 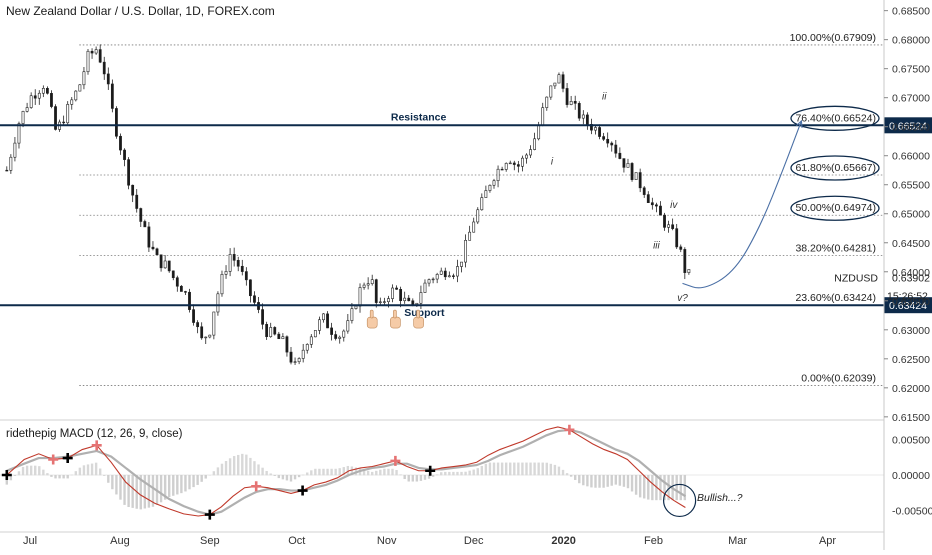 What do you see at coordinates (296, 541) in the screenshot?
I see `x-tick-label: Oct` at bounding box center [296, 541].